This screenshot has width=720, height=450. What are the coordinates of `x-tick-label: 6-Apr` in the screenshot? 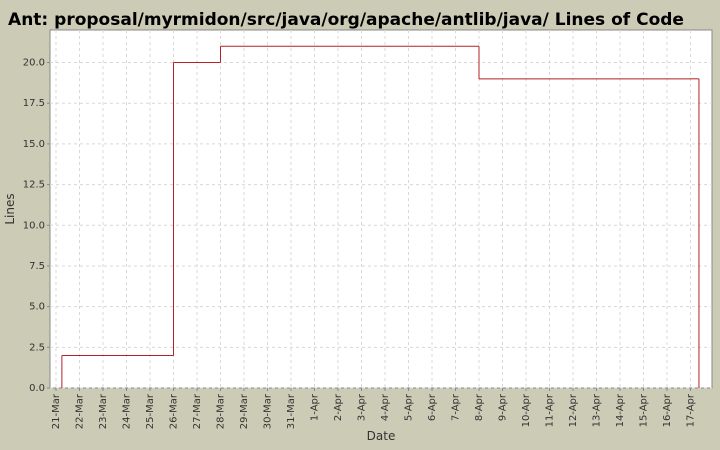 It's located at (432, 407).